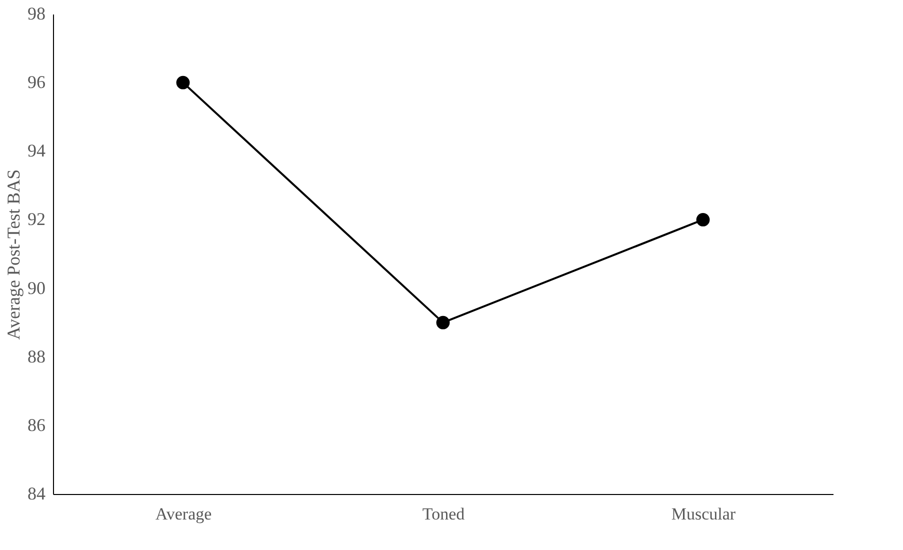 The width and height of the screenshot is (903, 550). Describe the element at coordinates (183, 514) in the screenshot. I see `x-tick-label: Average` at that location.